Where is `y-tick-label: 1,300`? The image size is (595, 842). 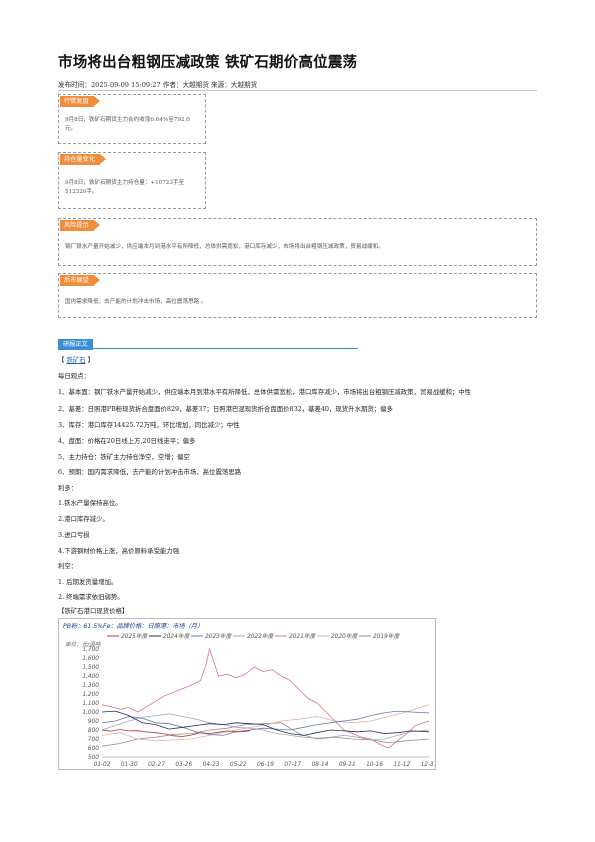 y-tick-label: 1,300 is located at coordinates (90, 686).